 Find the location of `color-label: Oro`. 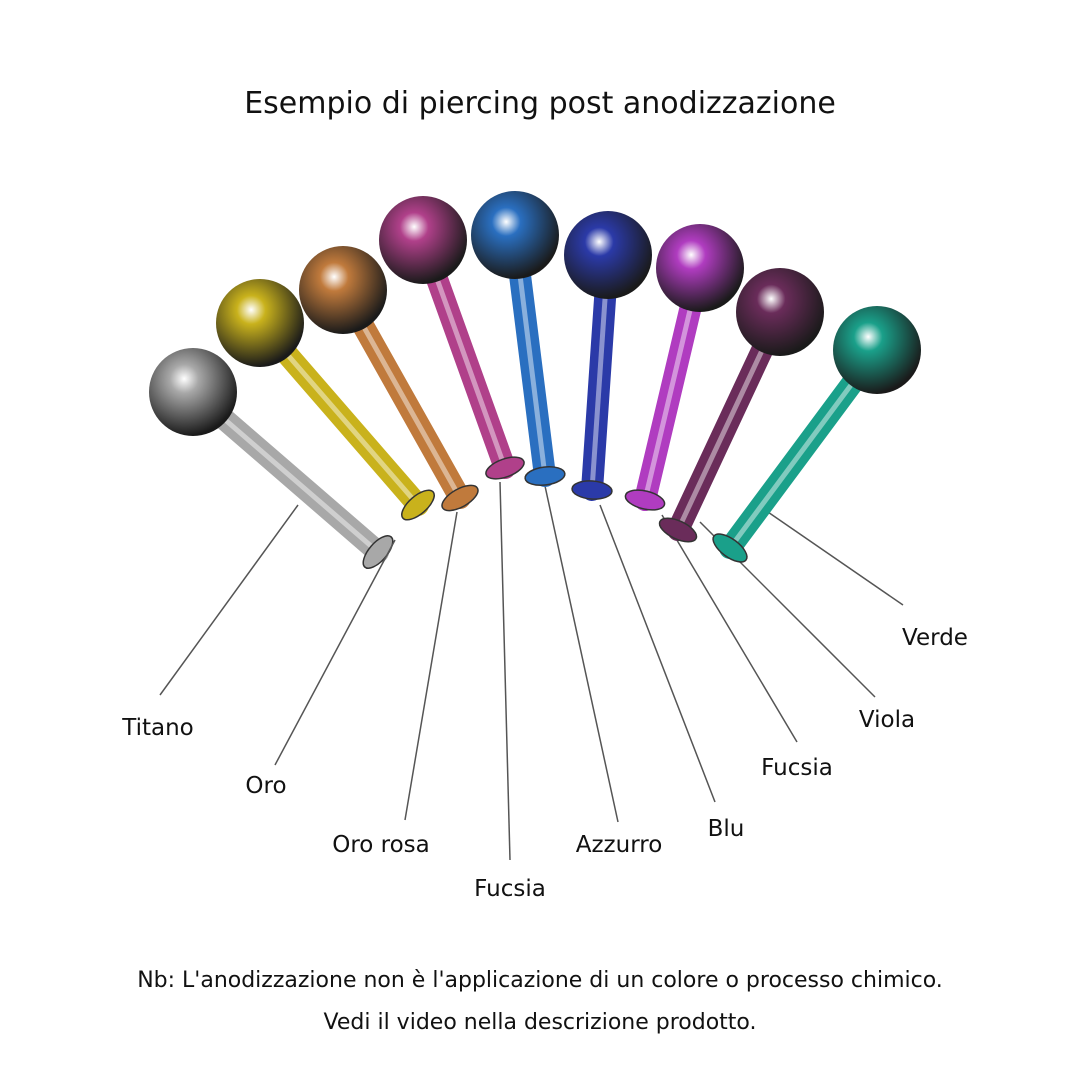

color-label: Oro is located at coordinates (266, 786).